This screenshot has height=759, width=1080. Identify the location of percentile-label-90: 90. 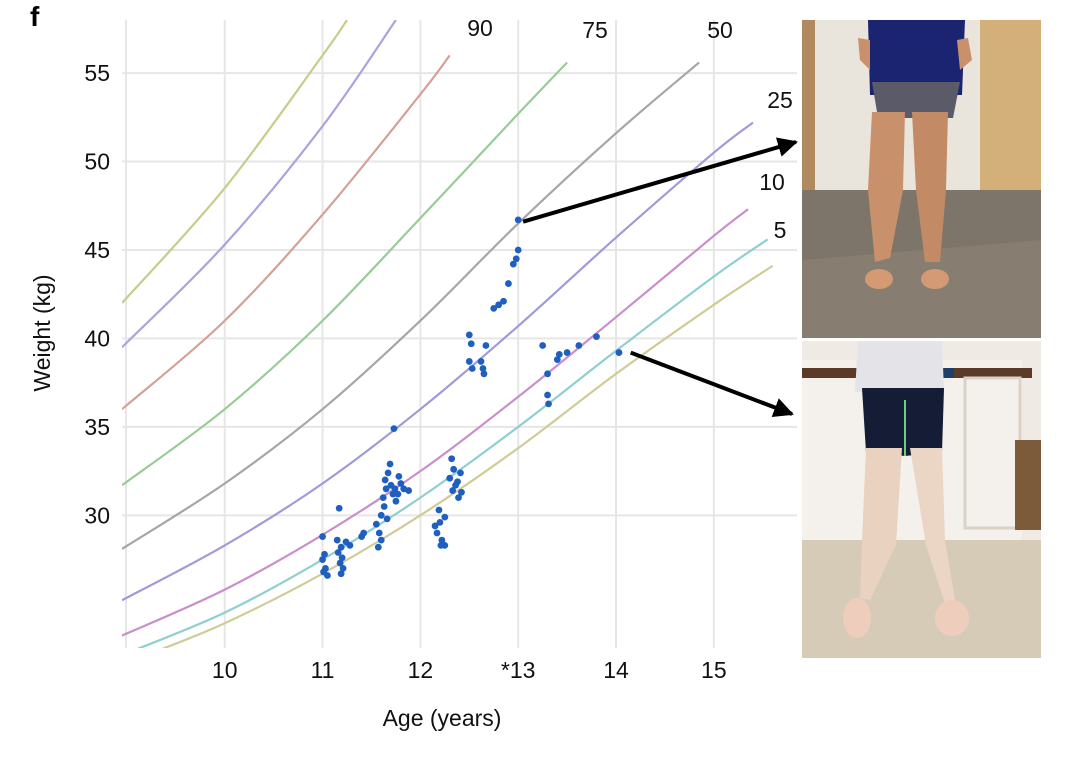
(480, 28).